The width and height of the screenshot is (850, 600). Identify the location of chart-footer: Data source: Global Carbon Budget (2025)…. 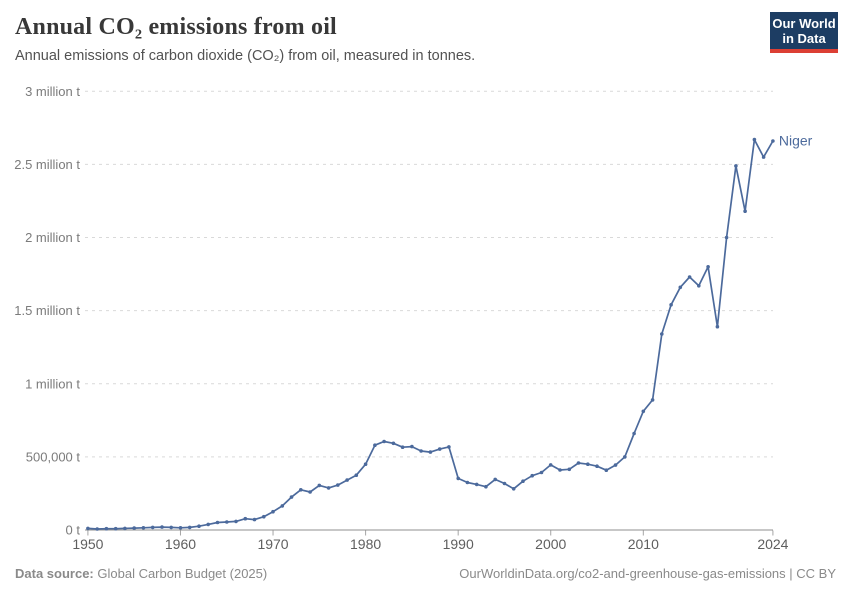
(425, 573).